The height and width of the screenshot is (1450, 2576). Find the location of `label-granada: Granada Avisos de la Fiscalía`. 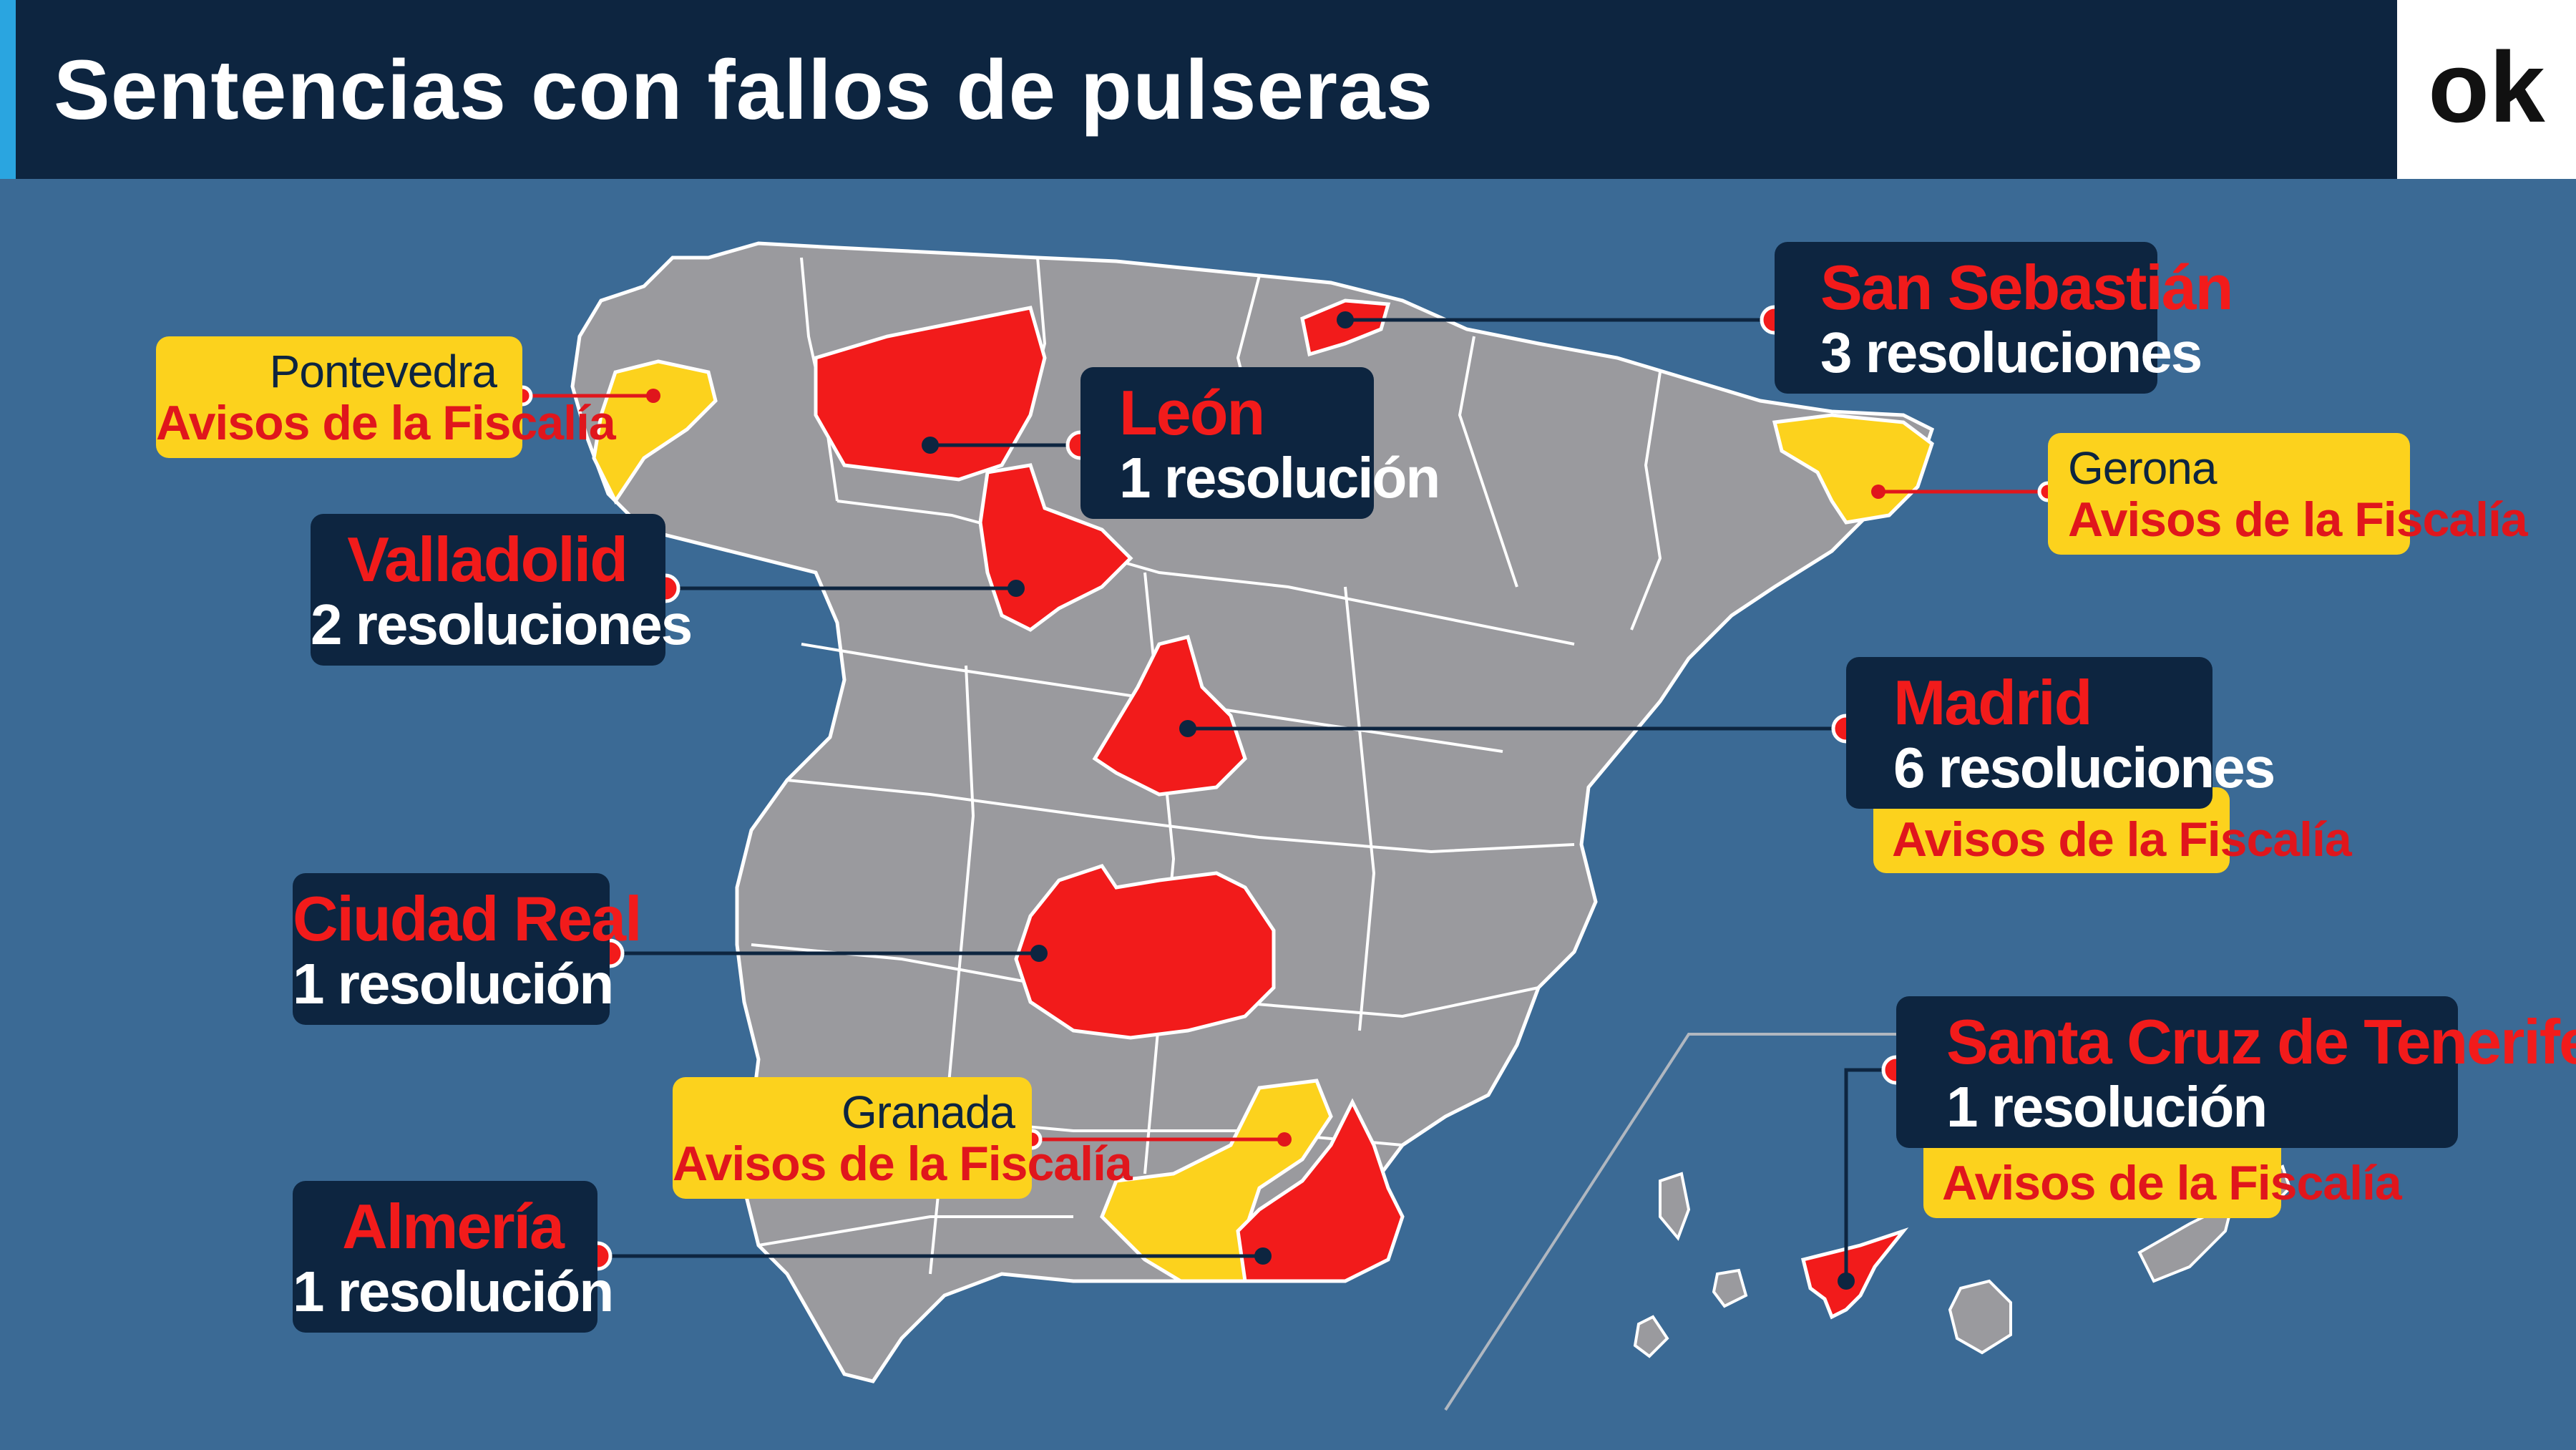

label-granada: Granada Avisos de la Fiscalía is located at coordinates (903, 1138).